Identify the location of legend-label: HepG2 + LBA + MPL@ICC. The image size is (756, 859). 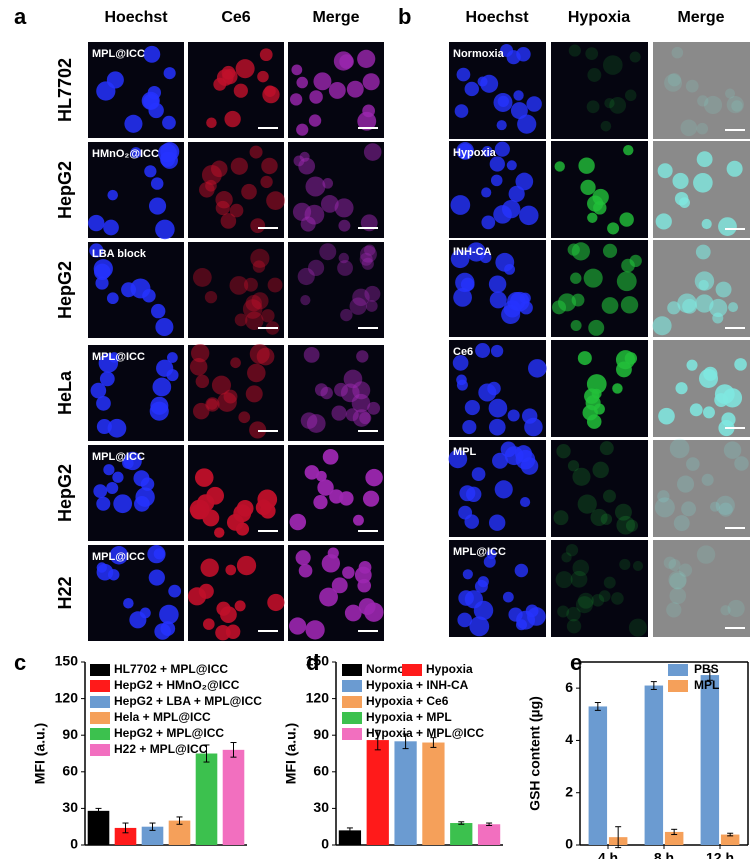
(188, 701).